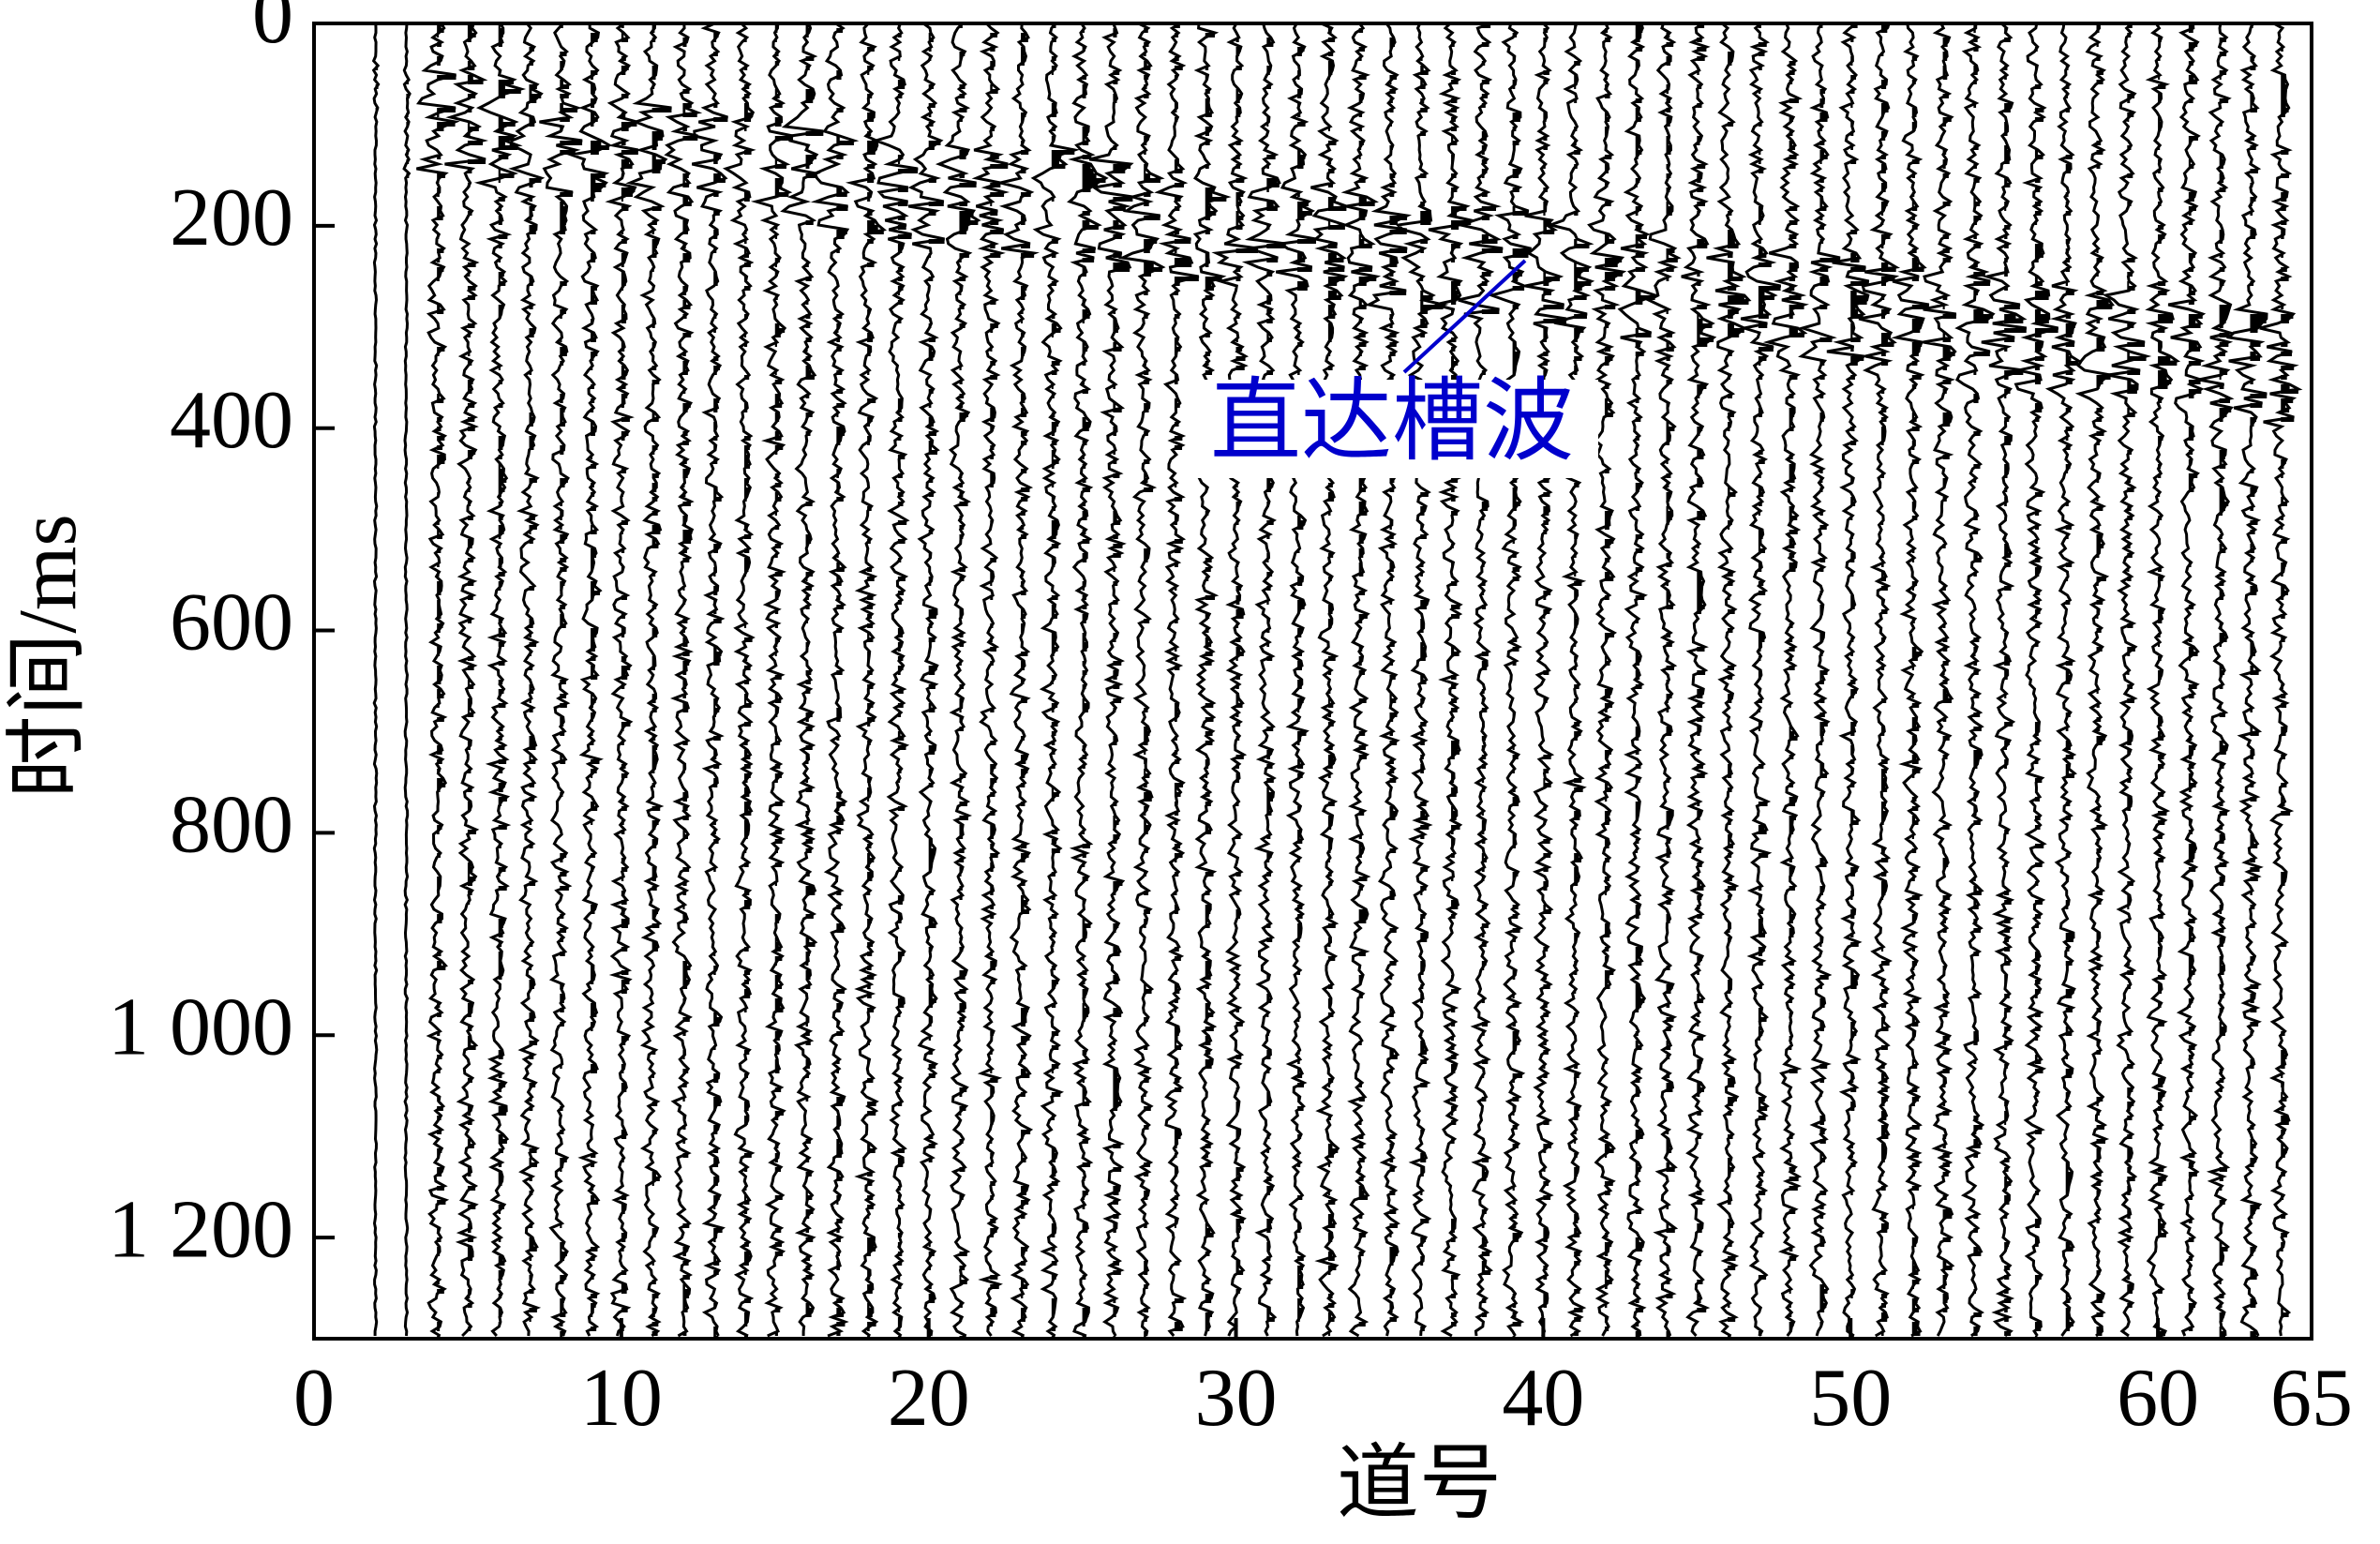  Describe the element at coordinates (2311, 1398) in the screenshot. I see `x-tick-label: 65` at that location.